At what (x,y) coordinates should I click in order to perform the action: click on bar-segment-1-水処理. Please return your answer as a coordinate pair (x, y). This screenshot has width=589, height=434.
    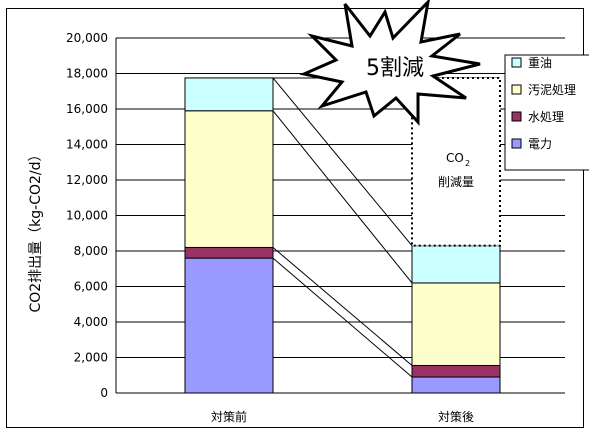
    Looking at the image, I should click on (456, 371).